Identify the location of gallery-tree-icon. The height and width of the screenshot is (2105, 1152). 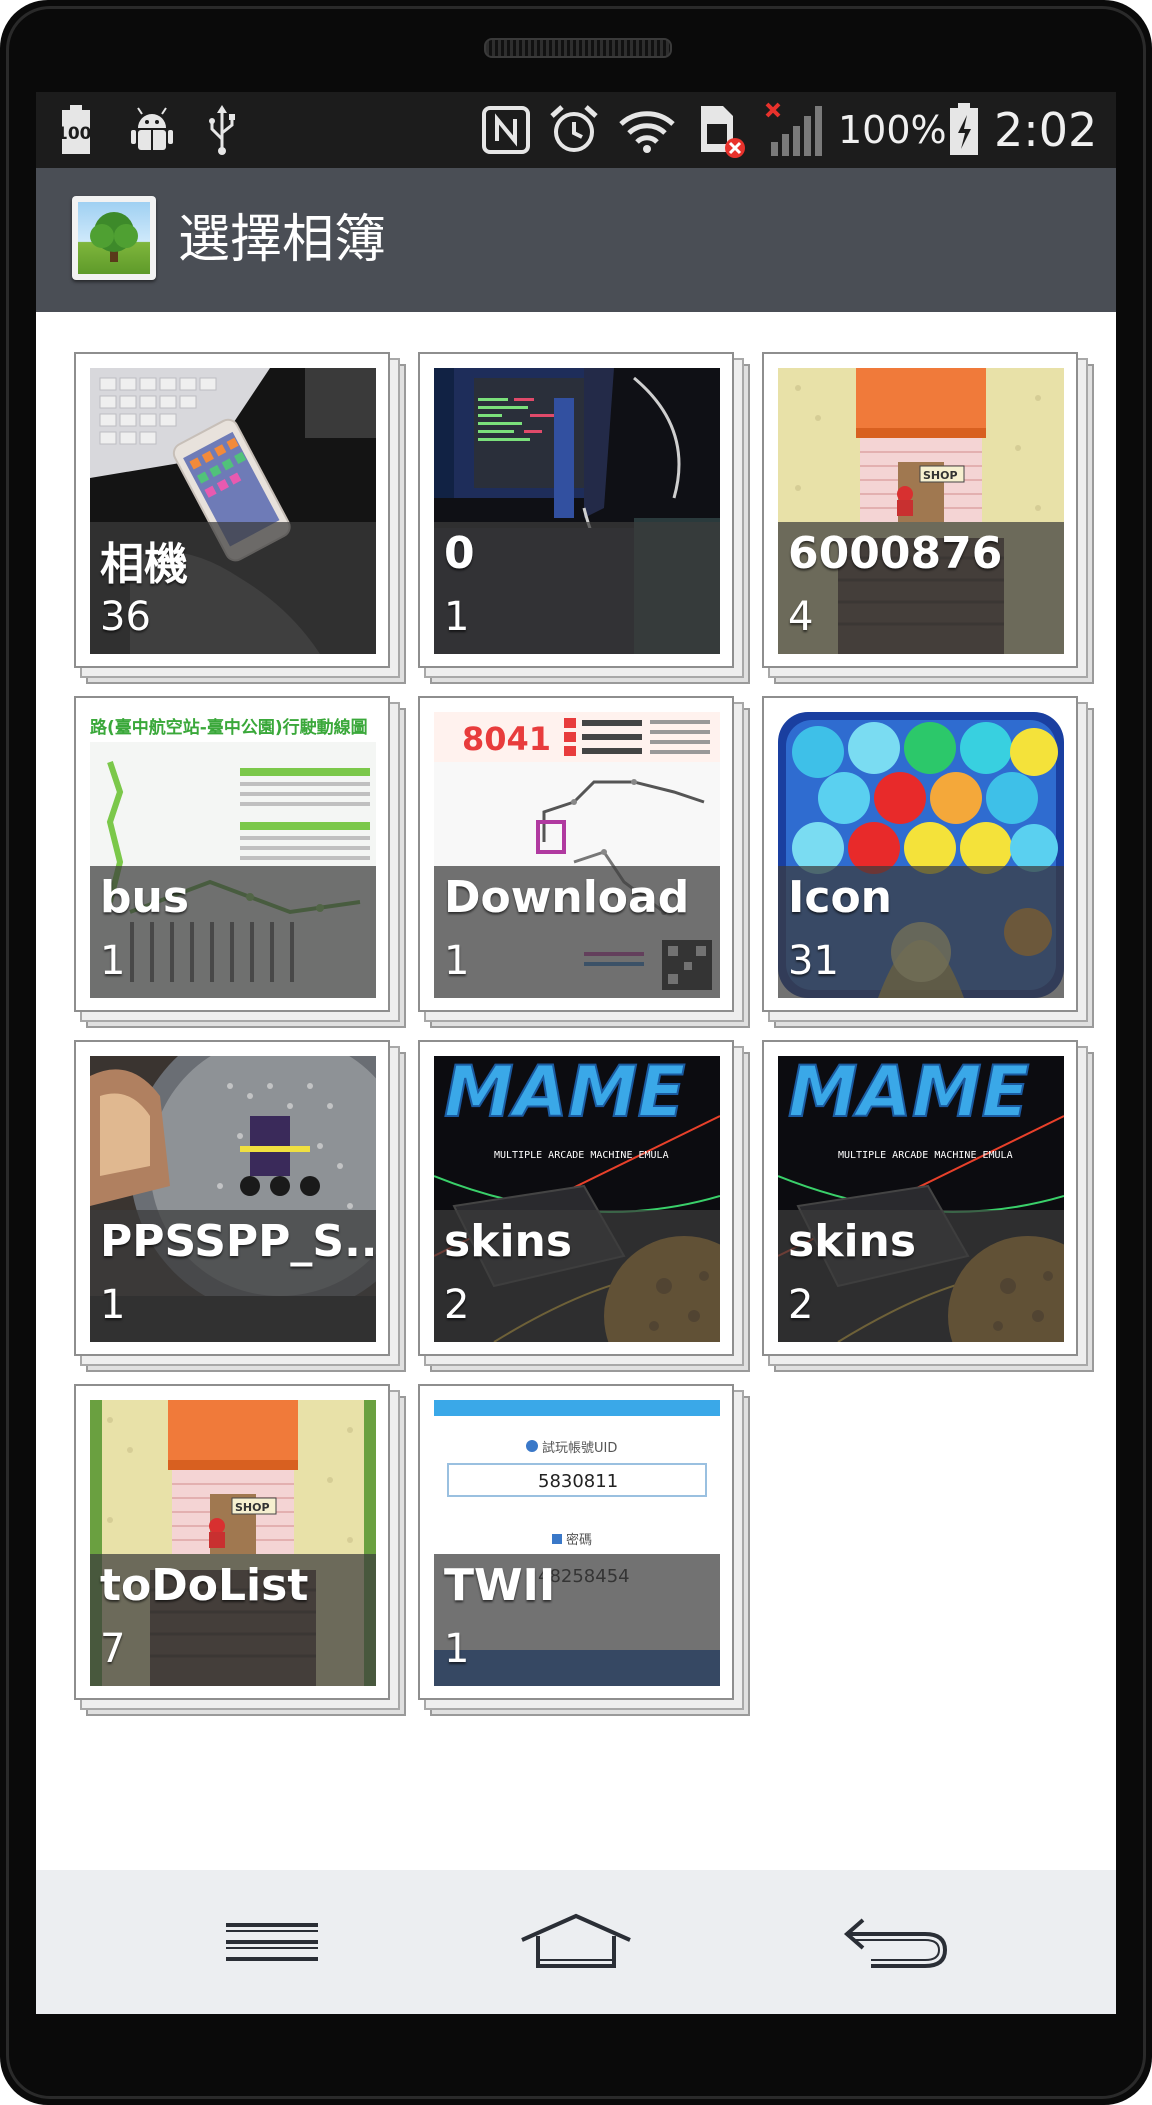
(114, 238).